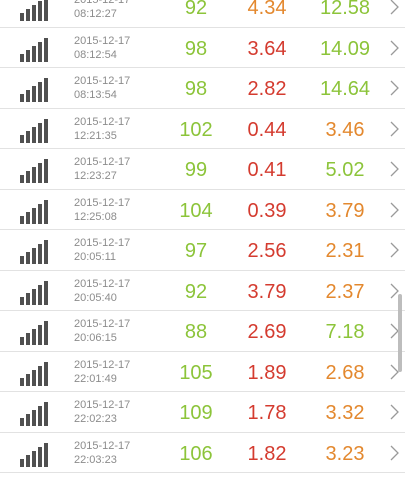  I want to click on timestamp: 2015-12-17 20:05:40, so click(102, 291).